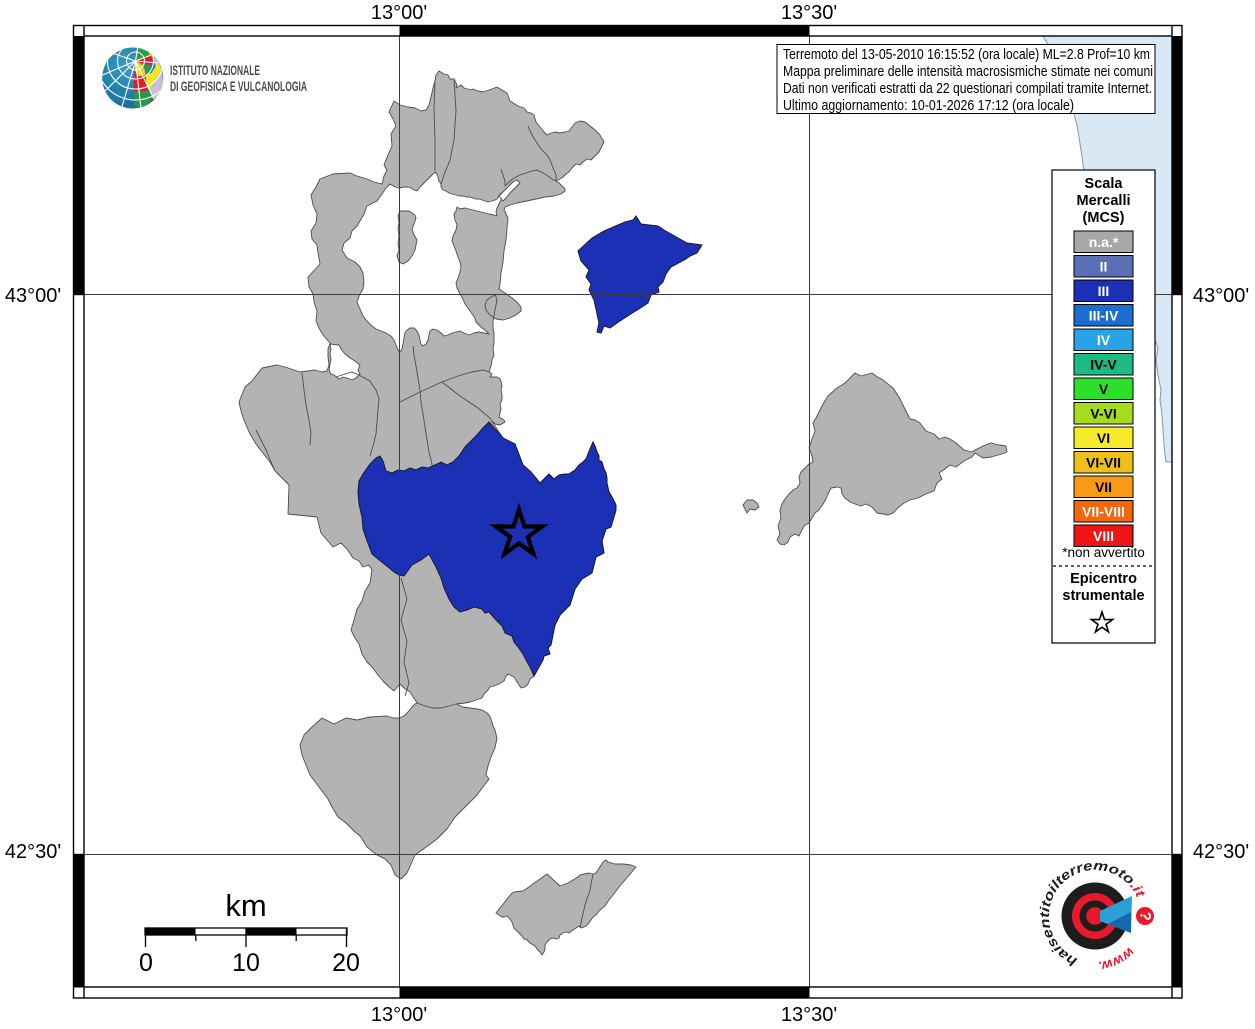  Describe the element at coordinates (215, 70) in the screenshot. I see `svg-text: ISTITUTO NAZIONALE` at that location.